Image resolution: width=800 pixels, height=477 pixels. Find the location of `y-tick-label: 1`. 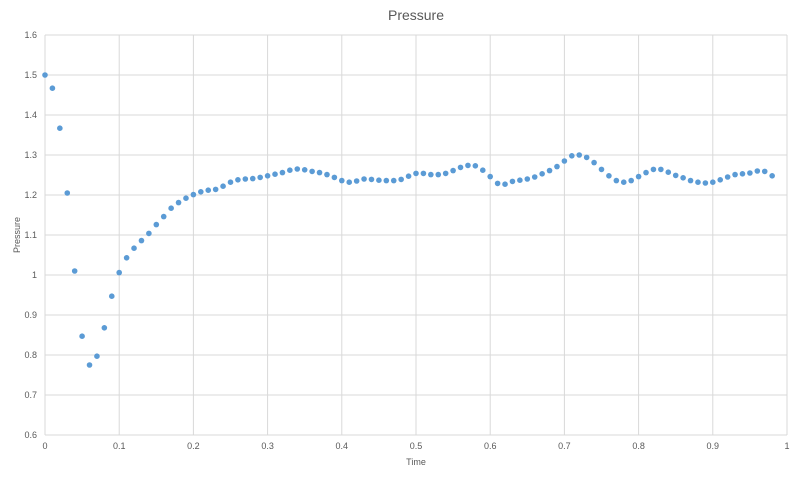

y-tick-label: 1 is located at coordinates (34, 275).